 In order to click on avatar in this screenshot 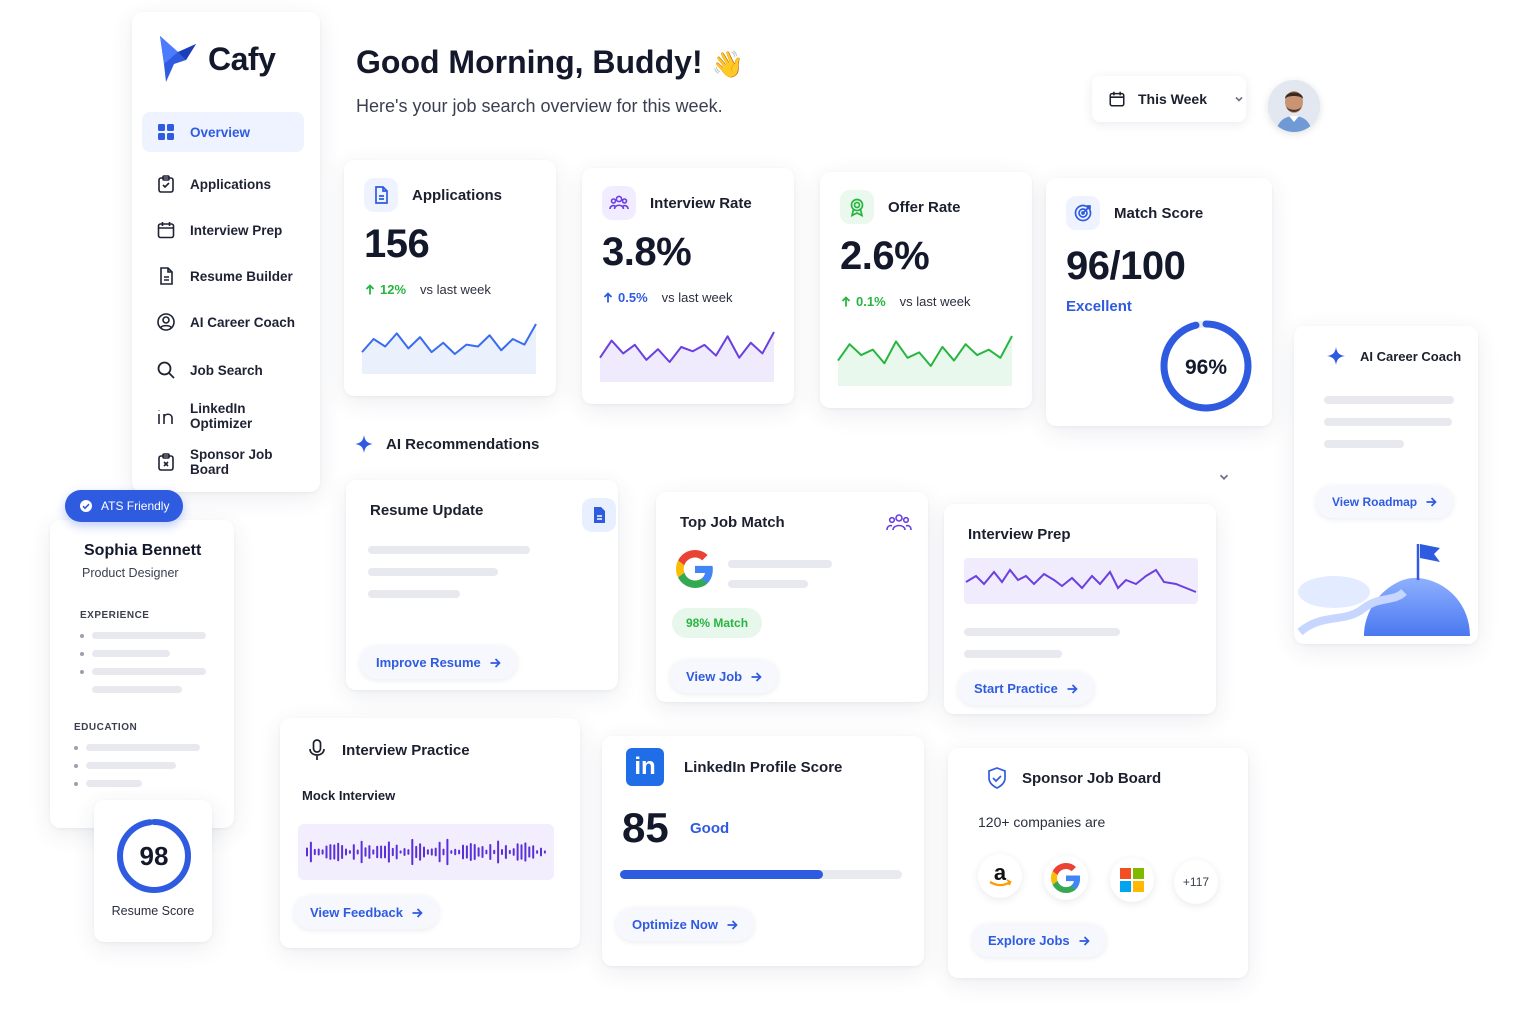, I will do `click(1294, 106)`.